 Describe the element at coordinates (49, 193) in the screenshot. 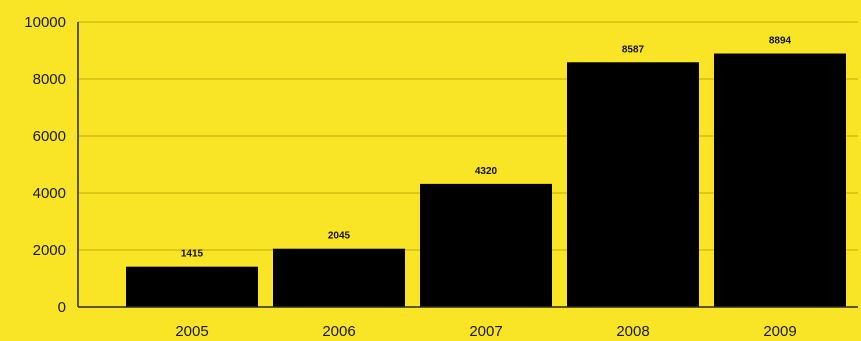

I see `y-tick-label-4000: 4000` at that location.